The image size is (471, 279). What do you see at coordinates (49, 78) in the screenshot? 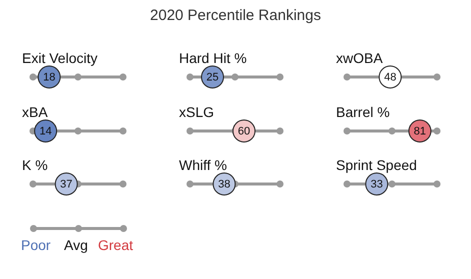
I see `data-label: 18` at bounding box center [49, 78].